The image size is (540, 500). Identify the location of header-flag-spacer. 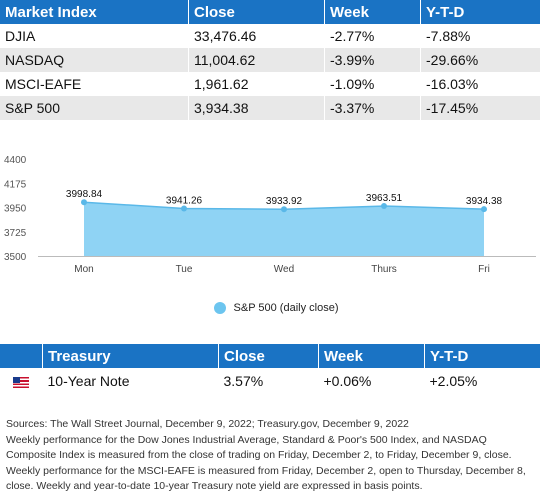
(21, 356).